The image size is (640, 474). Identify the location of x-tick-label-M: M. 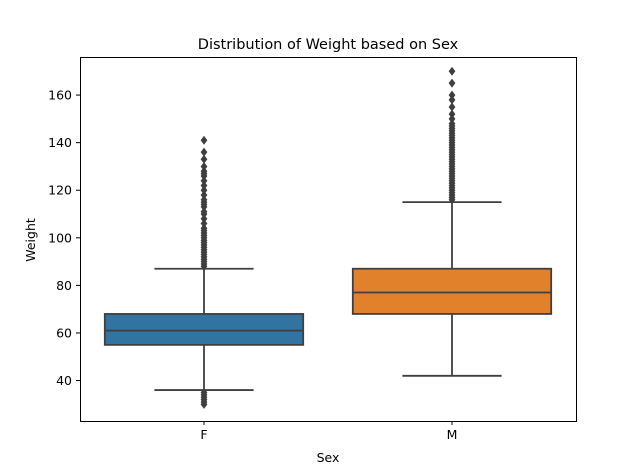
(452, 434).